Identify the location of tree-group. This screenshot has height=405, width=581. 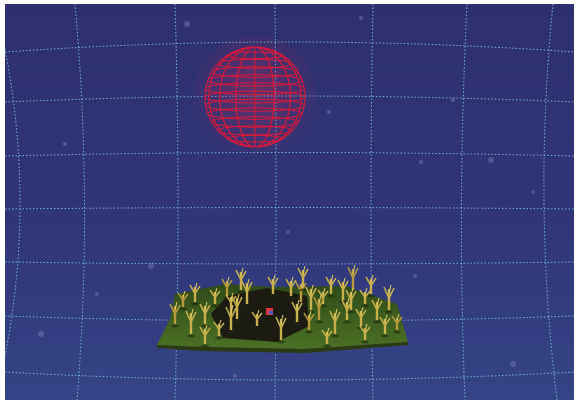
(286, 306).